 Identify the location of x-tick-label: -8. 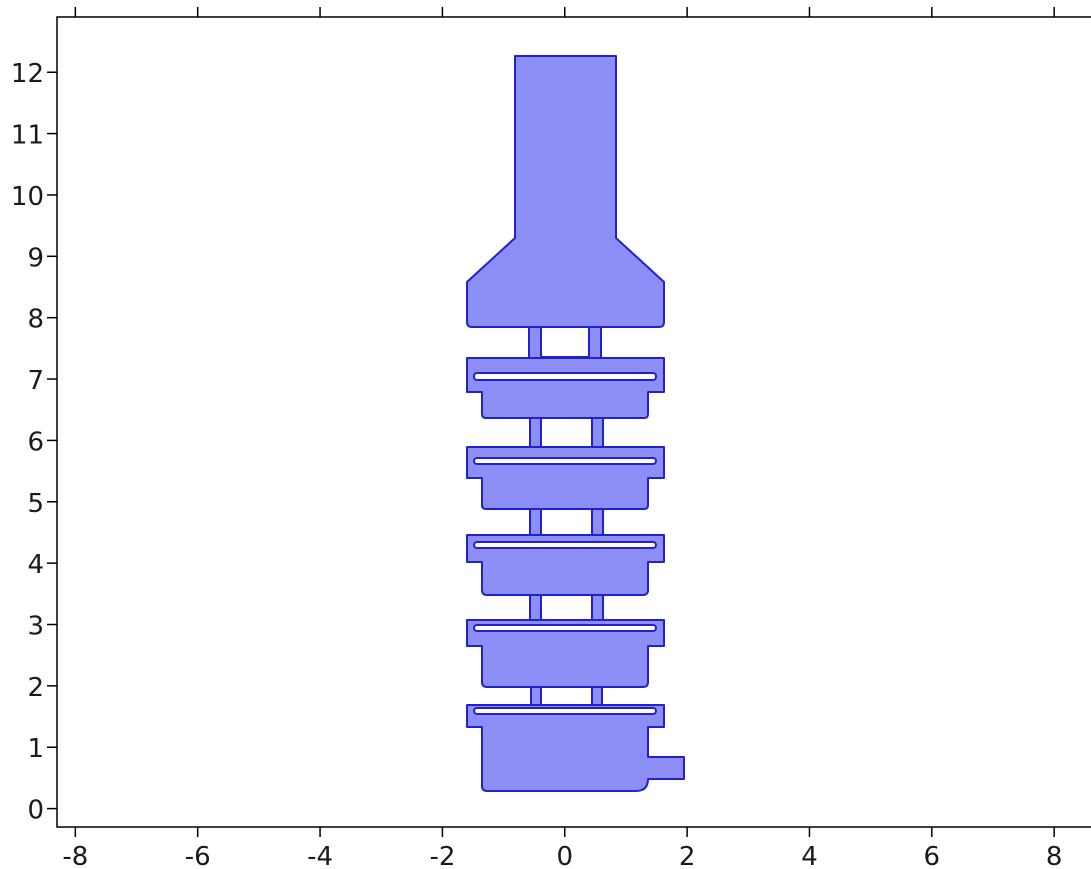
(75, 855).